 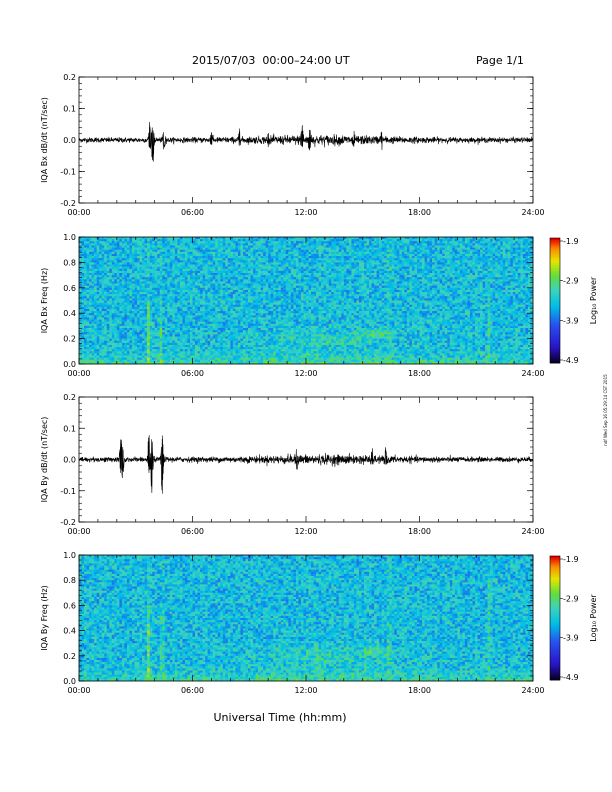 What do you see at coordinates (44, 140) in the screenshot?
I see `y-axis-label: IQA Bx dB/dt (nT/sec)` at bounding box center [44, 140].